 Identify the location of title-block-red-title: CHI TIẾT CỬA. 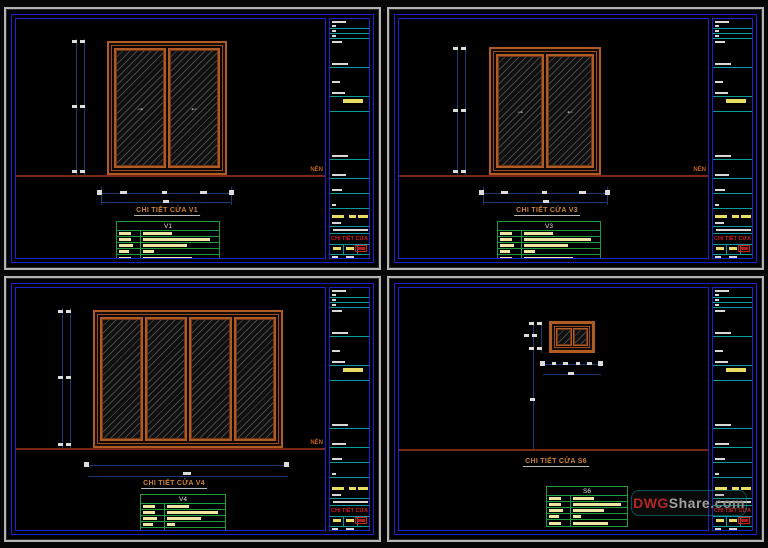
(349, 511).